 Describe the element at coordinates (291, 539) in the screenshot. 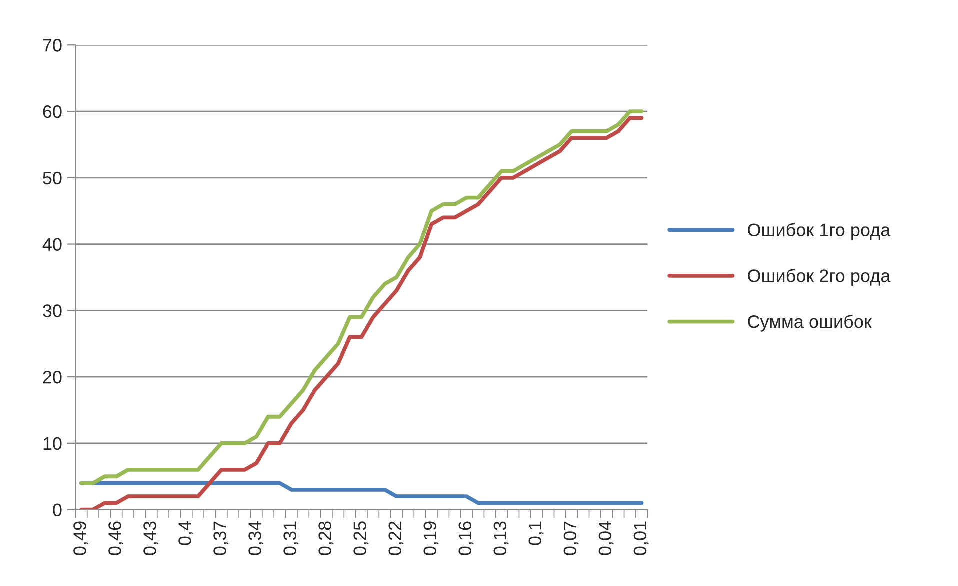

I see `x-tick-label: 0,31` at that location.